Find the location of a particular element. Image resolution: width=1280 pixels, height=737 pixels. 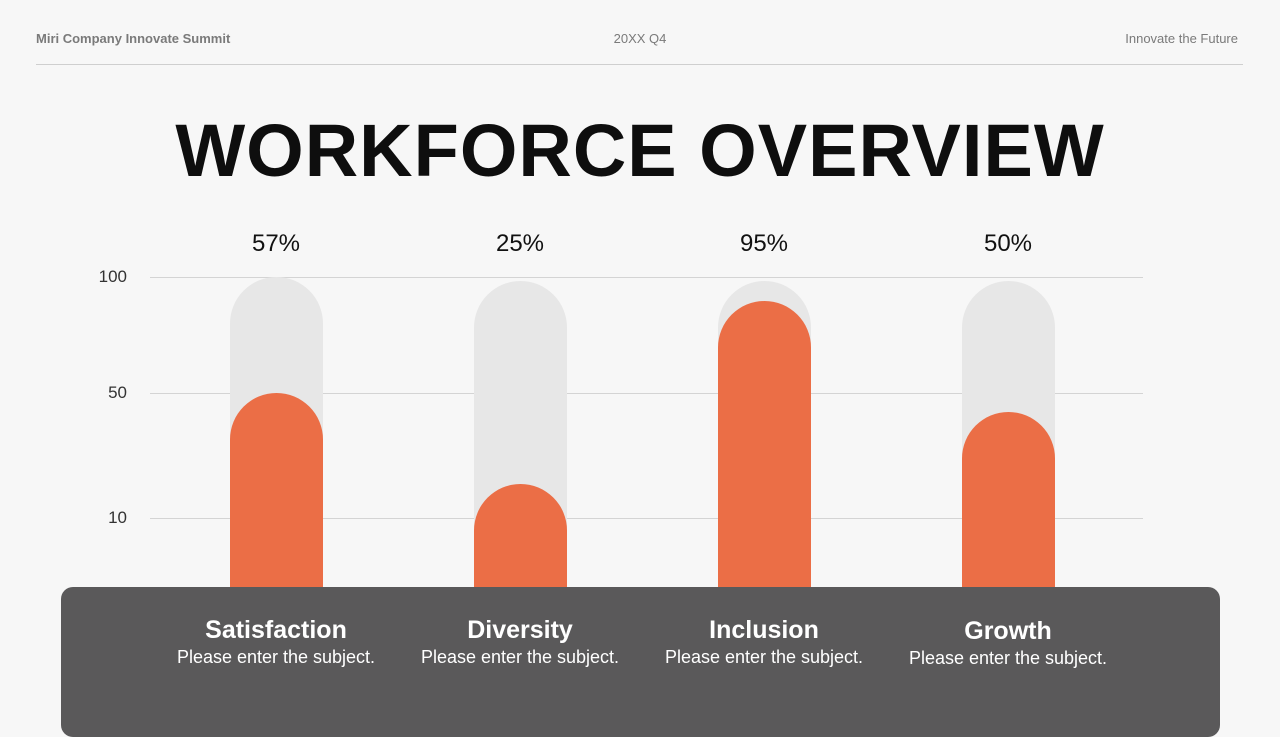

category-name: Growth is located at coordinates (1008, 631).